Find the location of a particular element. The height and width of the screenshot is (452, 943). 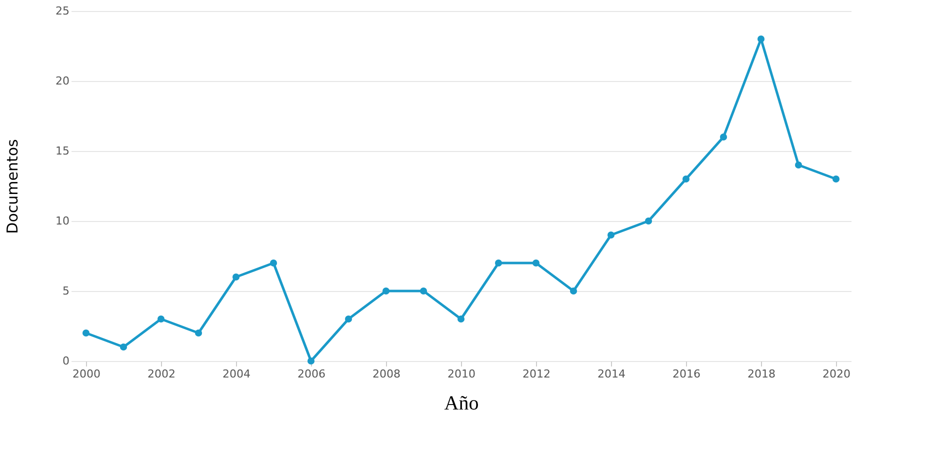

x-tick-label: 2016 is located at coordinates (686, 374).